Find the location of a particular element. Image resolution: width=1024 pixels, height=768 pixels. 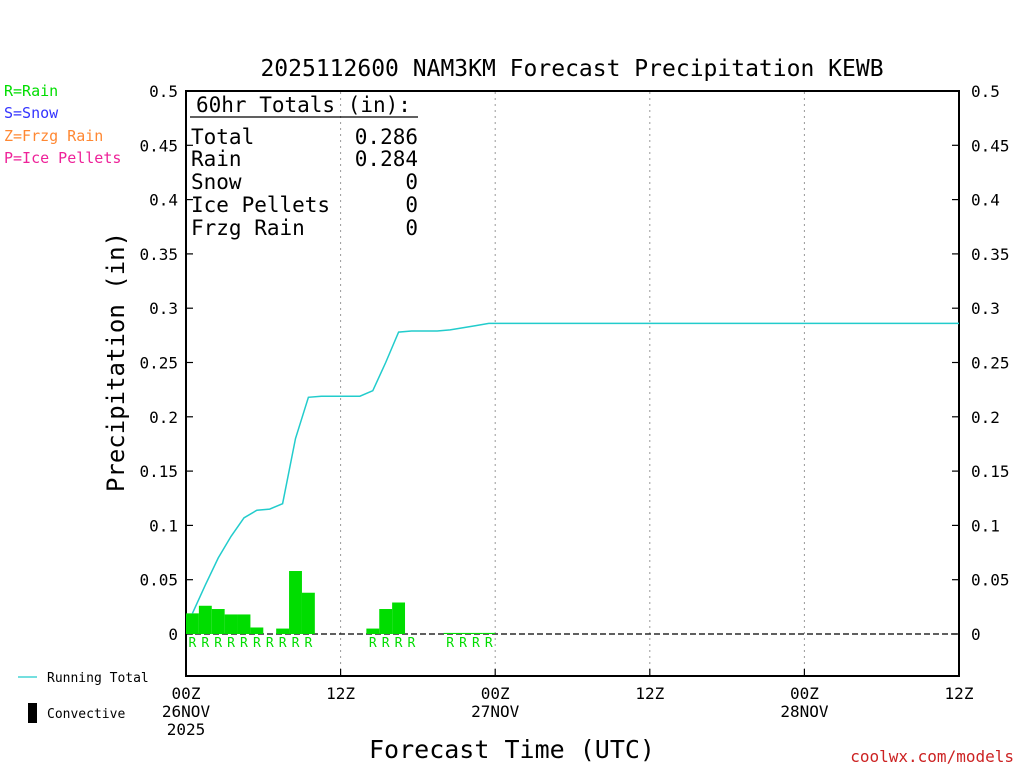

y-tick-label-left: 0.5 is located at coordinates (163, 91).